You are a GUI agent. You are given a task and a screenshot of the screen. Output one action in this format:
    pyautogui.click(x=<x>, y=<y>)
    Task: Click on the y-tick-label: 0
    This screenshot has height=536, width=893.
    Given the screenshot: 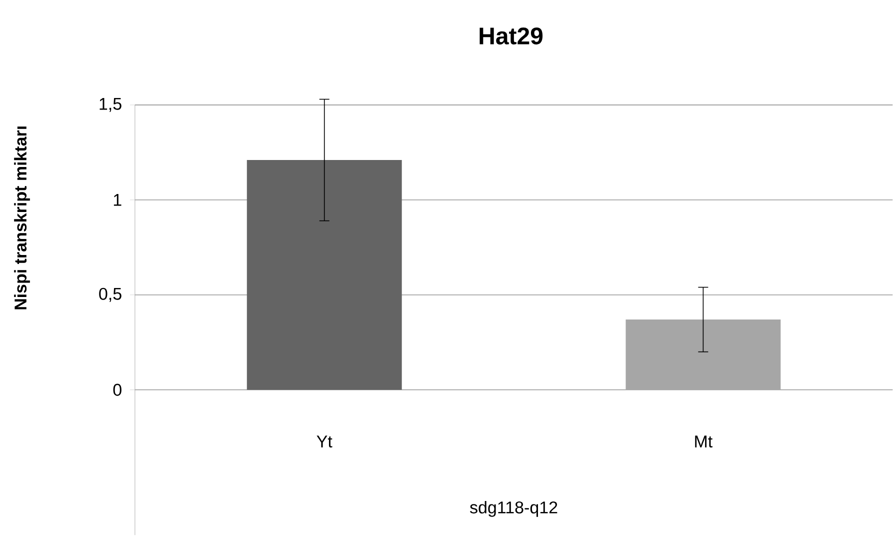 What is the action you would take?
    pyautogui.click(x=117, y=390)
    